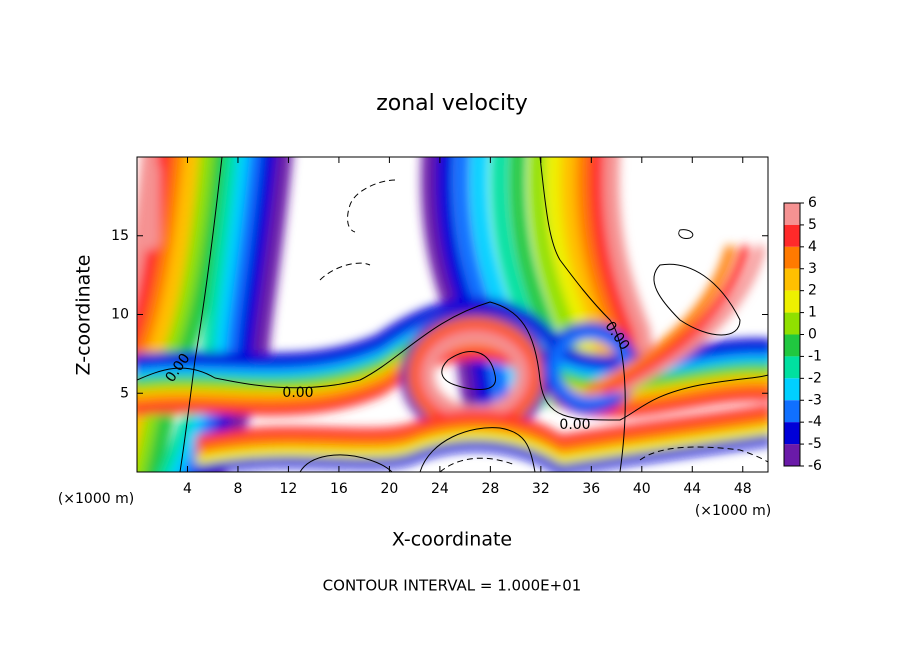  Describe the element at coordinates (490, 489) in the screenshot. I see `x-tick-label: 28` at that location.